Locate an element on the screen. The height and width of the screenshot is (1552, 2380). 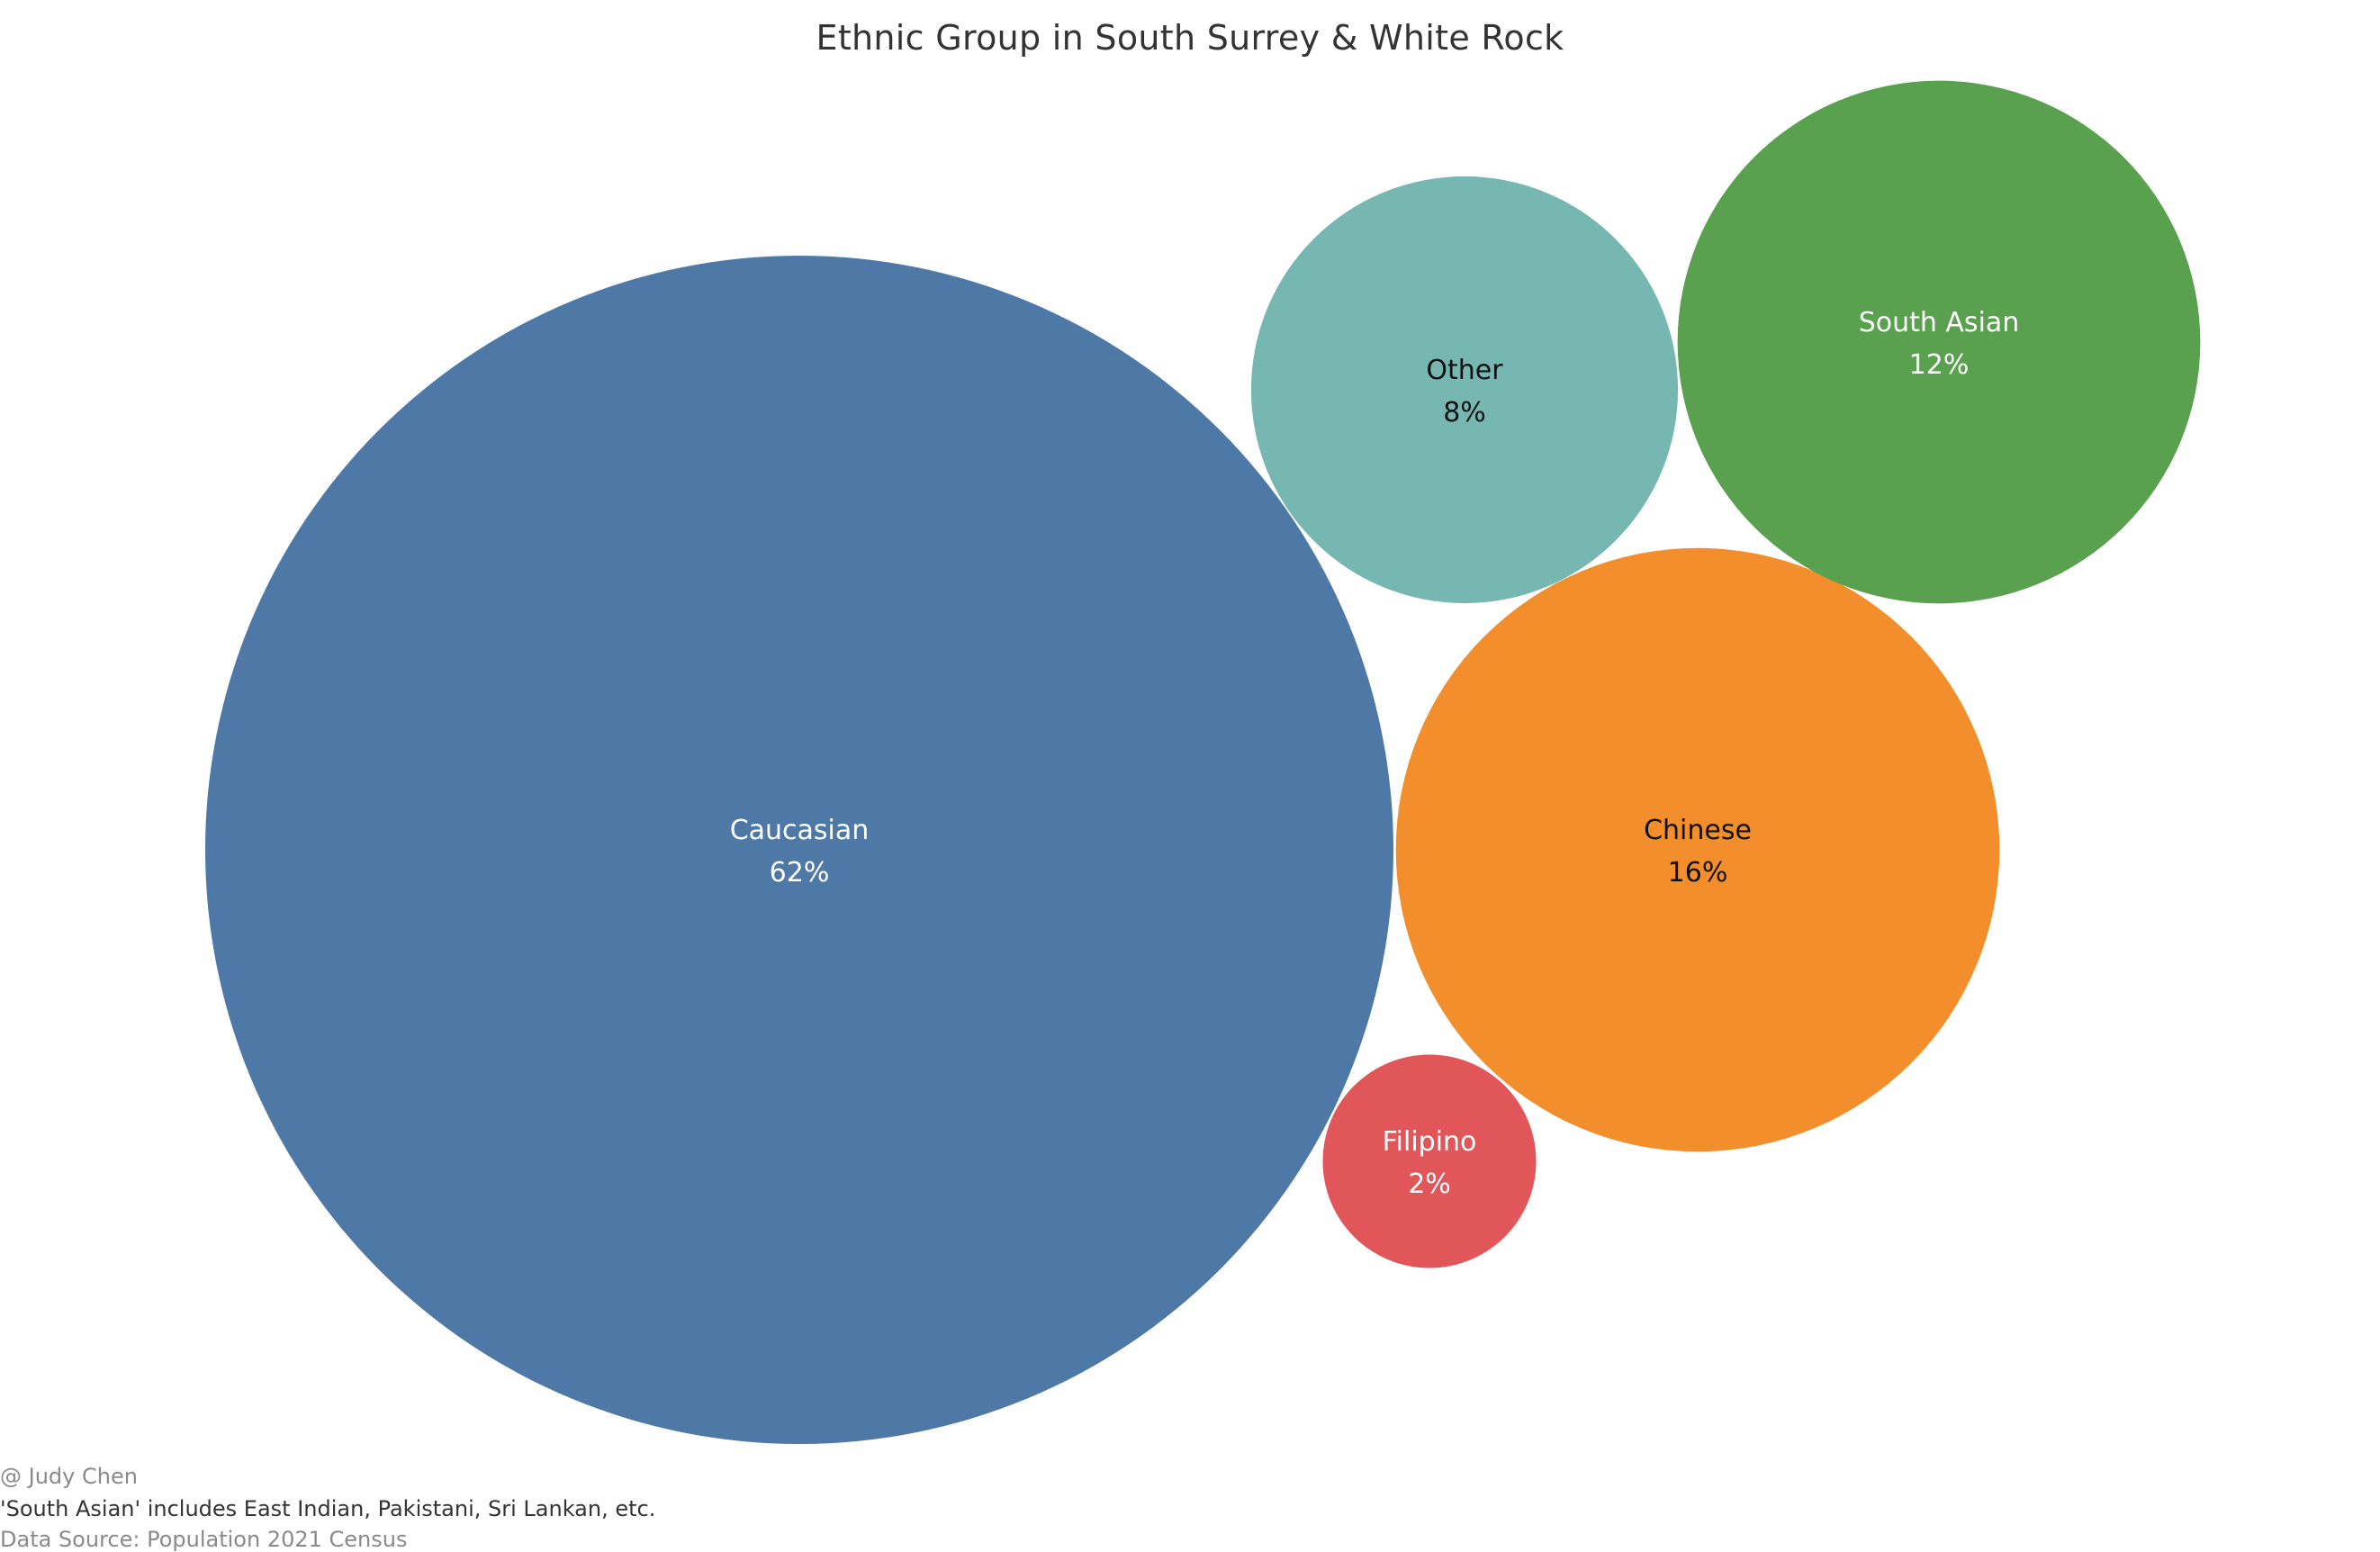
bubble-south-asian: South Asian 12% is located at coordinates (1939, 342).